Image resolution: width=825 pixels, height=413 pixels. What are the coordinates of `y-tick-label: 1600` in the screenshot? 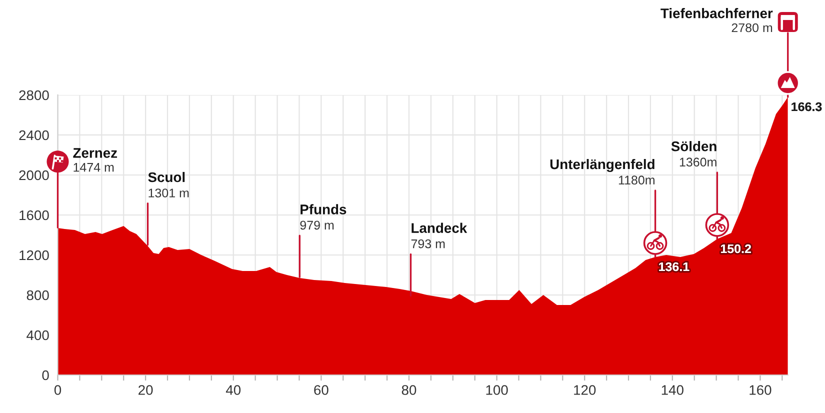 It's located at (34, 215).